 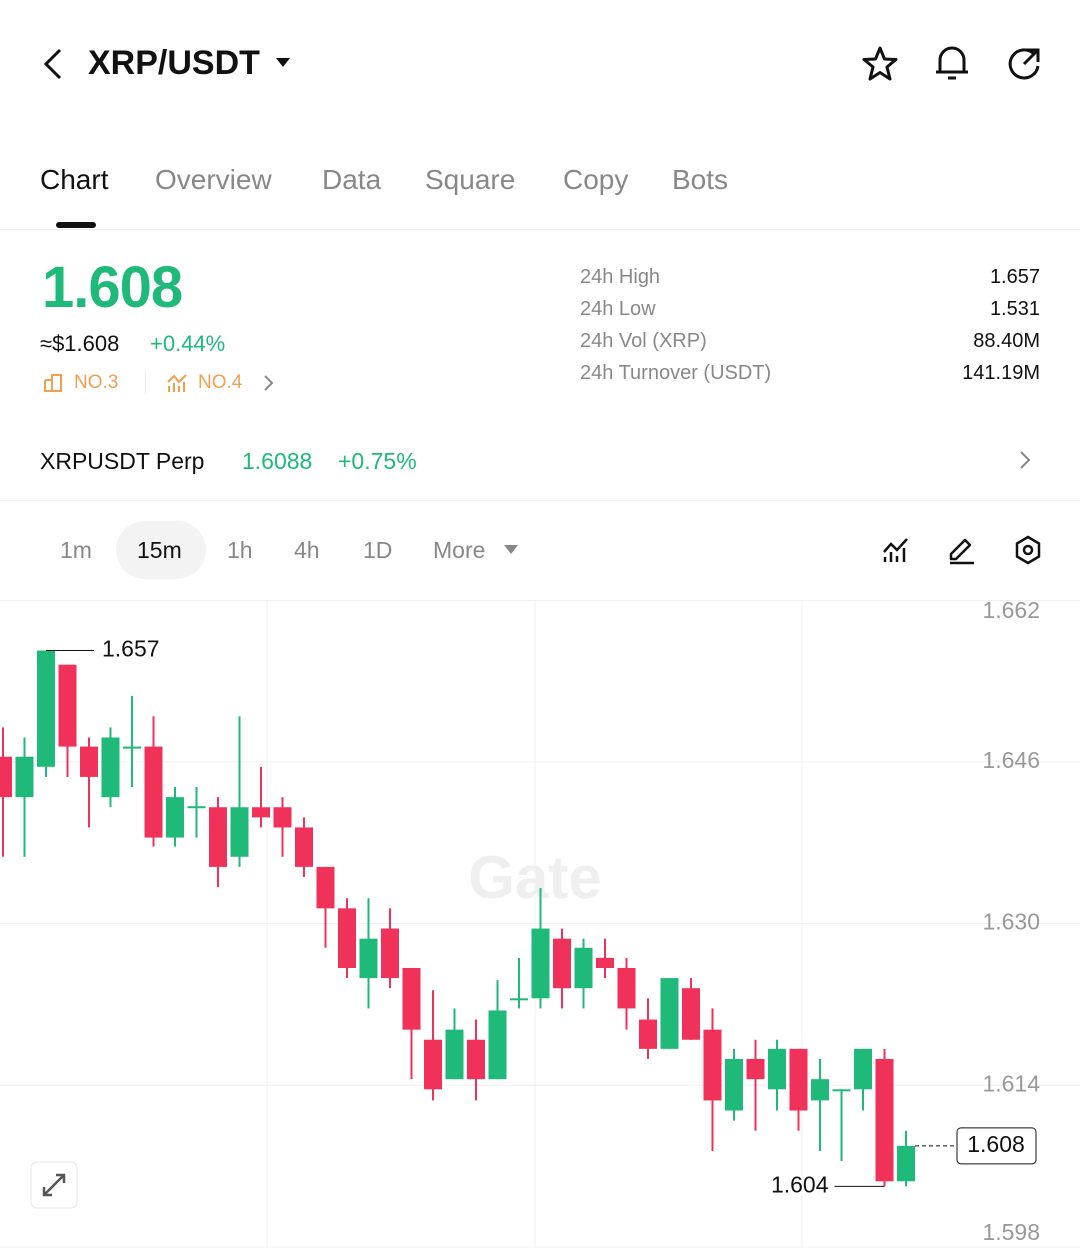 What do you see at coordinates (54, 1185) in the screenshot?
I see `expand-button` at bounding box center [54, 1185].